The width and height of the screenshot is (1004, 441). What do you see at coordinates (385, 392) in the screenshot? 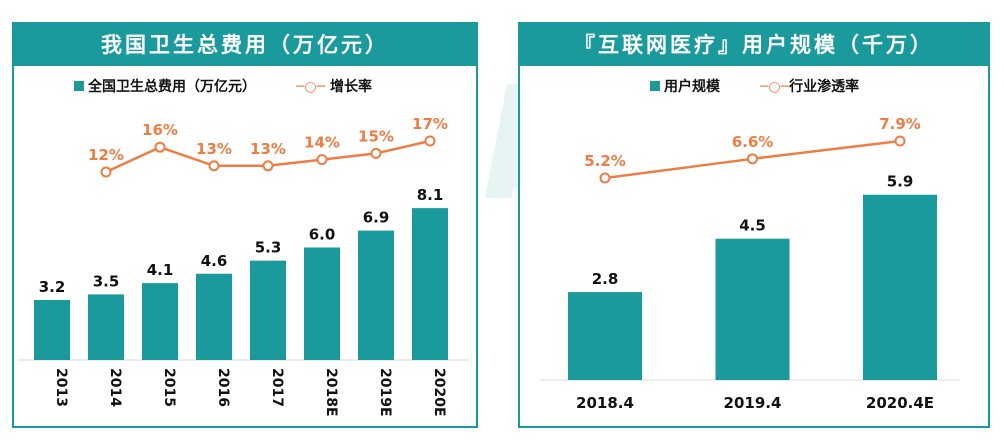
I see `x-tick-label: 2019E` at bounding box center [385, 392].